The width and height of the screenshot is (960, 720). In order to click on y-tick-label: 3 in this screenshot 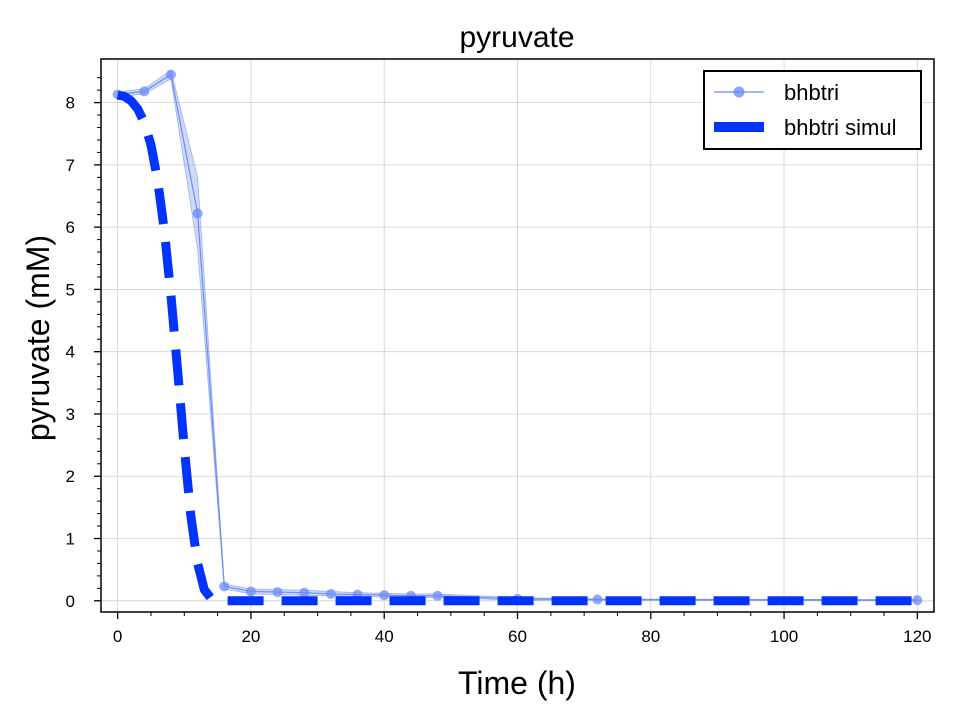, I will do `click(70, 414)`.